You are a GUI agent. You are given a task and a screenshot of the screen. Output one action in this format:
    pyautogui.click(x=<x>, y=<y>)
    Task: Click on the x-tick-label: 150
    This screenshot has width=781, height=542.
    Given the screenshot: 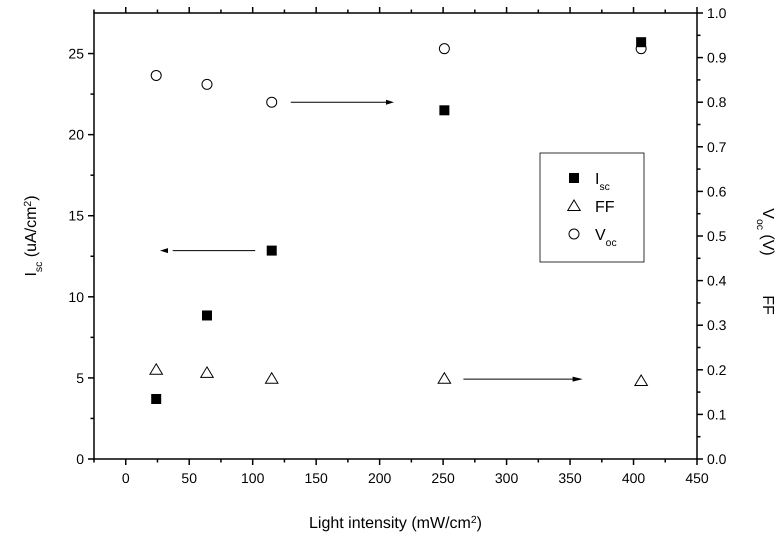 What is the action you would take?
    pyautogui.click(x=316, y=478)
    